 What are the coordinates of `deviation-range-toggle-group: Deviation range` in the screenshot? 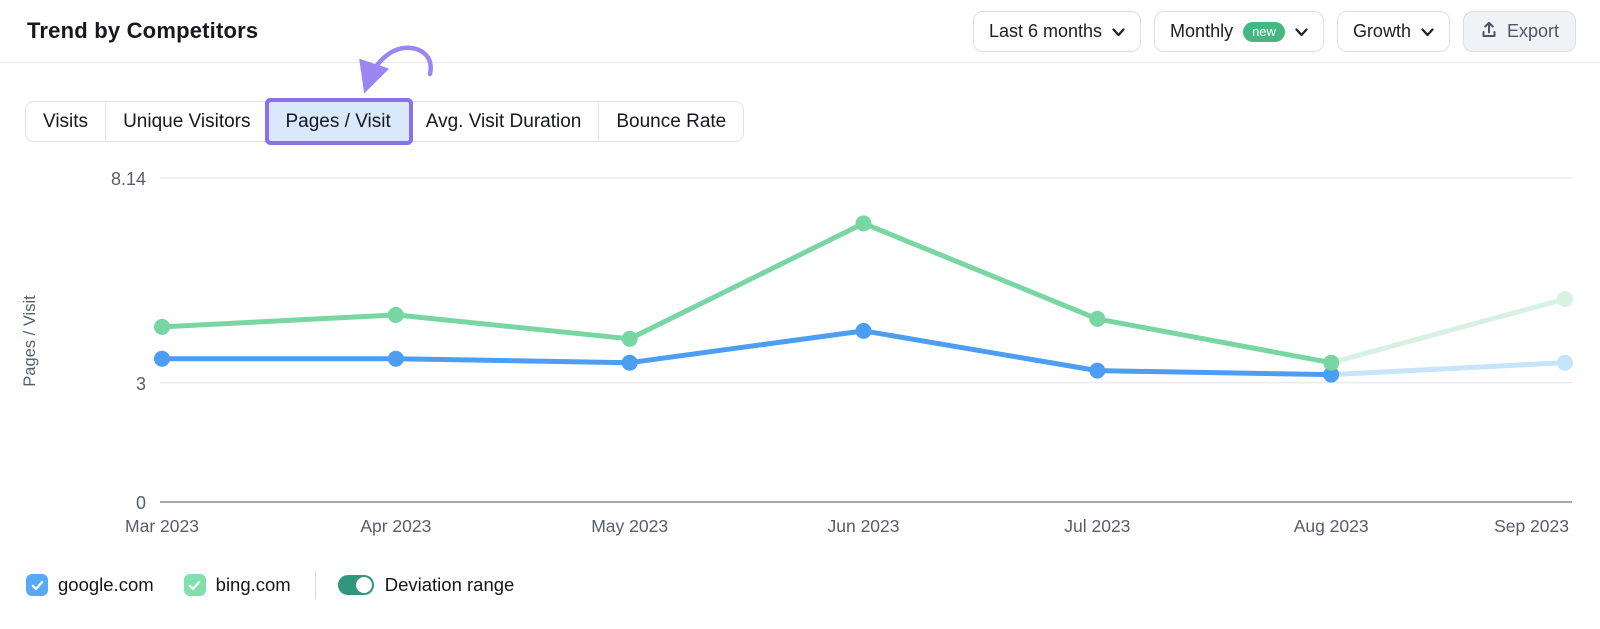 It's located at (426, 585).